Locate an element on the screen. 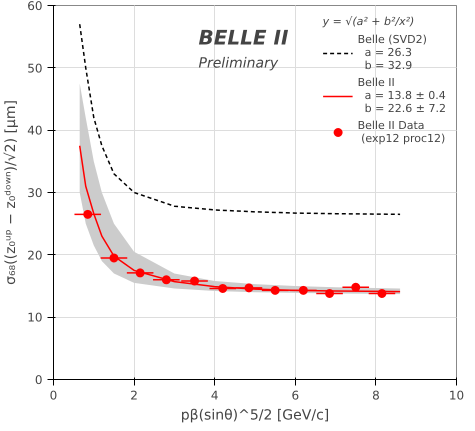 Image resolution: width=475 pixels, height=431 pixels. annotation: Preliminary is located at coordinates (238, 64).